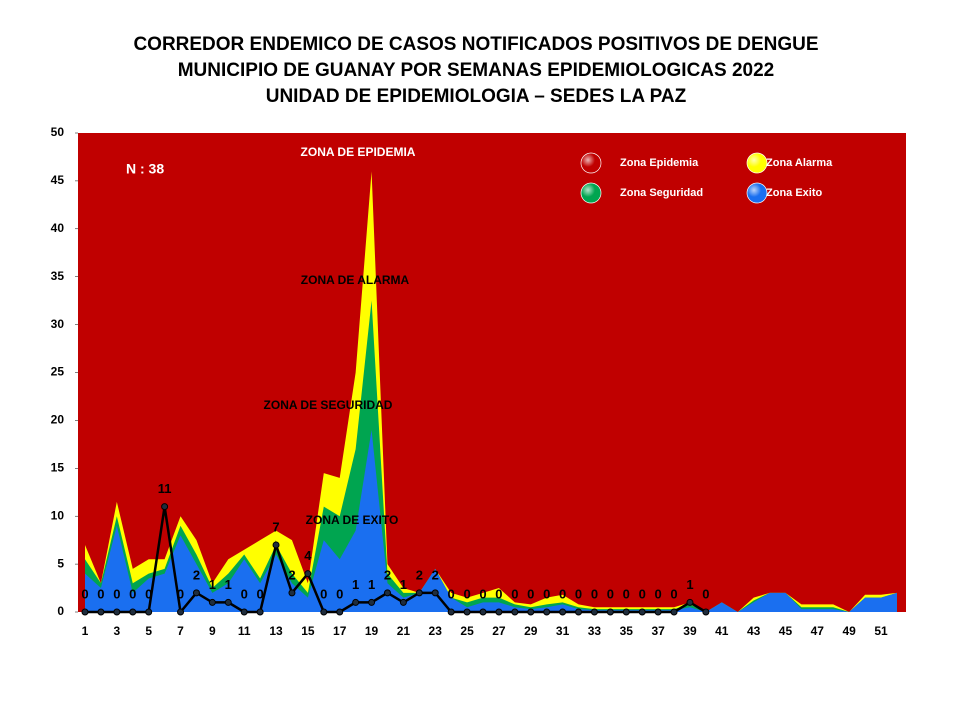 The height and width of the screenshot is (720, 960). Describe the element at coordinates (595, 631) in the screenshot. I see `x-tick-label: 33` at that location.